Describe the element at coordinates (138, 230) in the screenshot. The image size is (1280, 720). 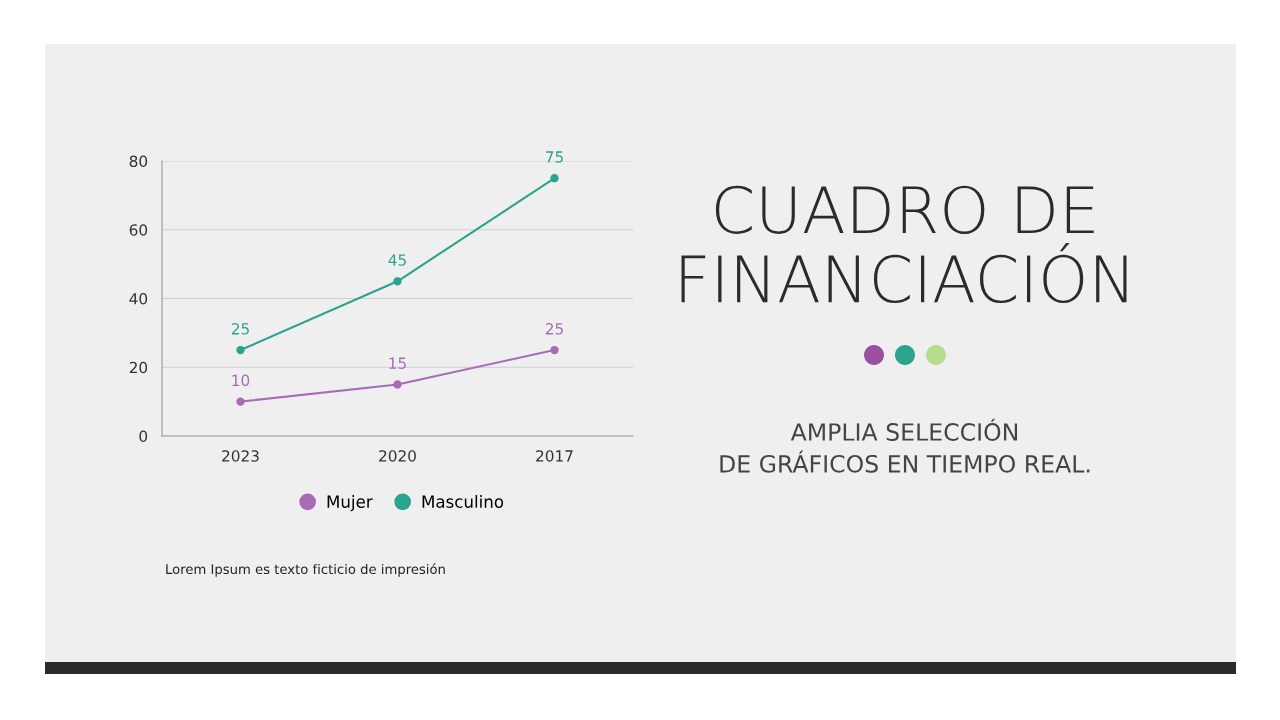
I see `y-tick-label: 60` at that location.